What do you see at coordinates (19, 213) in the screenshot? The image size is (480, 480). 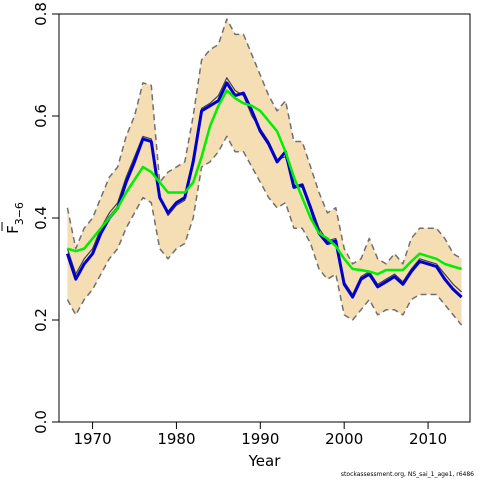 I see `y-axis-label-sub: 3−6` at bounding box center [19, 213].